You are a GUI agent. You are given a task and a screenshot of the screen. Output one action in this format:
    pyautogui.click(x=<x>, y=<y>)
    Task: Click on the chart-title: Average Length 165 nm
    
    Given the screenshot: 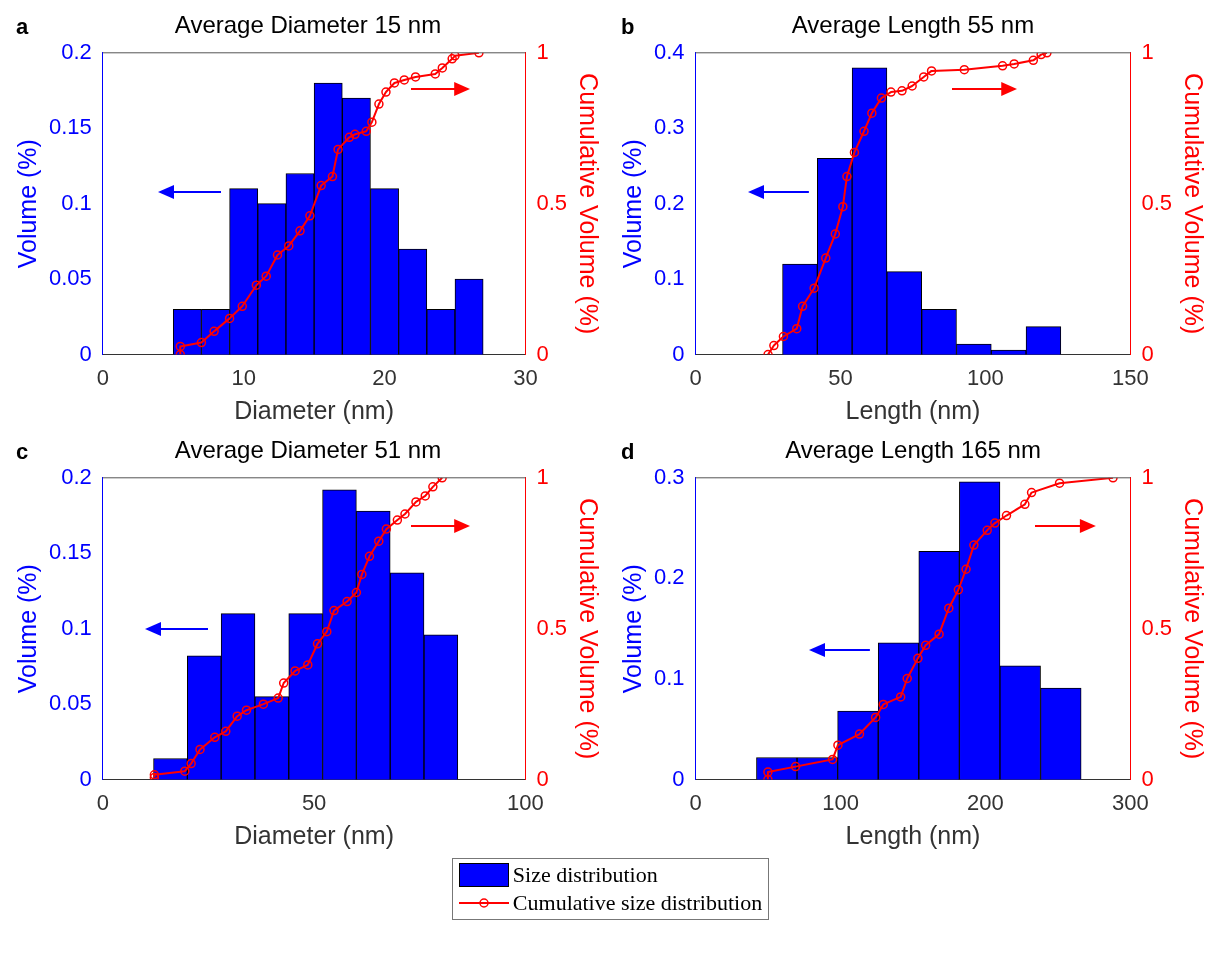 What is the action you would take?
    pyautogui.click(x=913, y=450)
    